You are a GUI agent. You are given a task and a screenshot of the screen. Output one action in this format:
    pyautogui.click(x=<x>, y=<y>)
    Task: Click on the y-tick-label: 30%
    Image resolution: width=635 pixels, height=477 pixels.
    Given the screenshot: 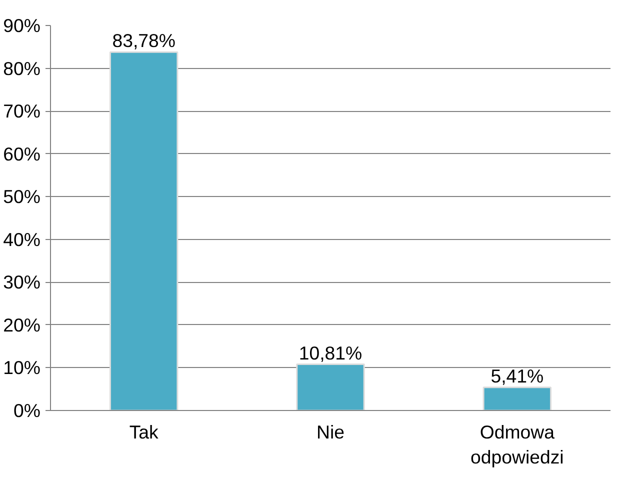 What is the action you would take?
    pyautogui.click(x=22, y=282)
    